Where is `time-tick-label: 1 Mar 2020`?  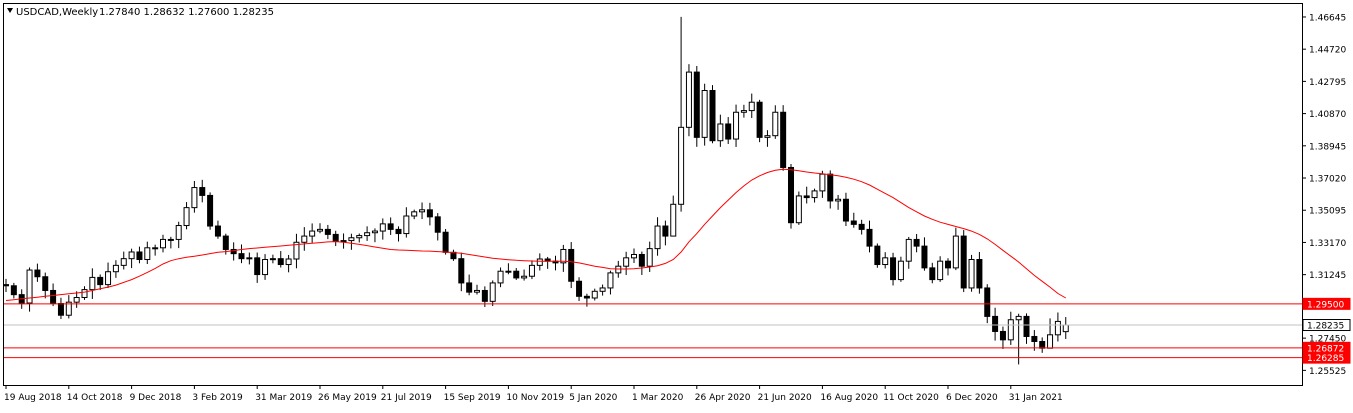
time-tick-label: 1 Mar 2020 is located at coordinates (658, 398).